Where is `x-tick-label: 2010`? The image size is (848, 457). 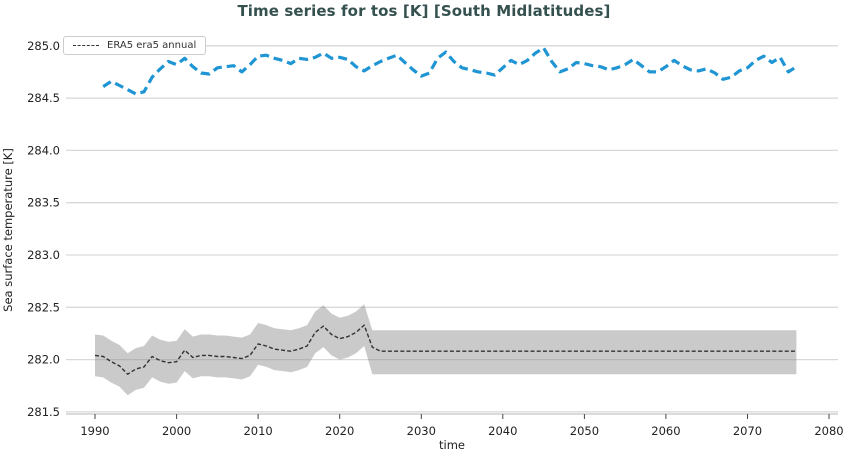 x-tick-label: 2010 is located at coordinates (257, 431).